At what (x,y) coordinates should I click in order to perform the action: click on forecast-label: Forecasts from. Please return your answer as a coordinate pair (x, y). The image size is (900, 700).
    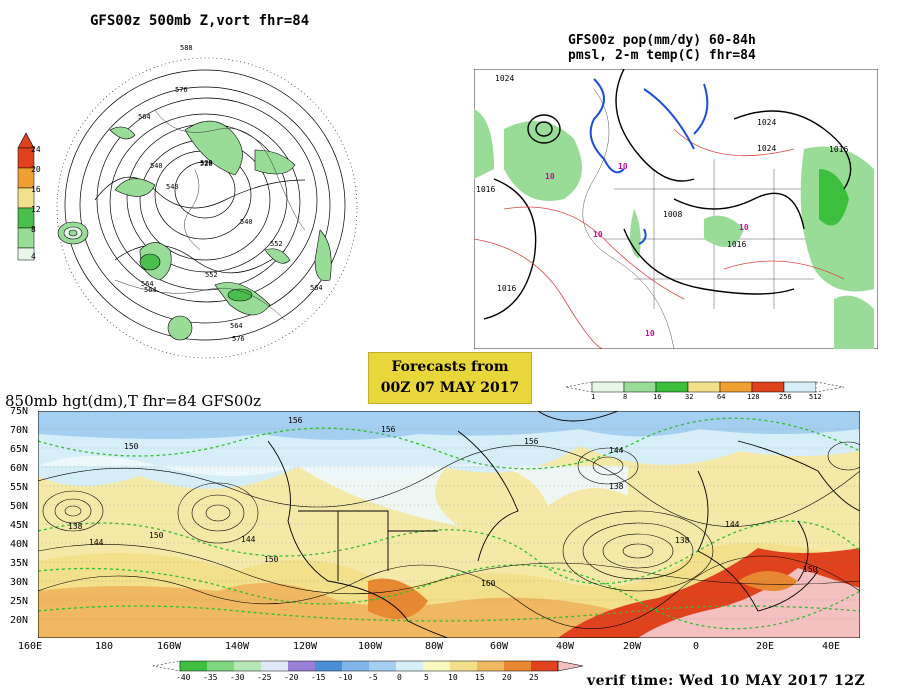
    Looking at the image, I should click on (450, 367).